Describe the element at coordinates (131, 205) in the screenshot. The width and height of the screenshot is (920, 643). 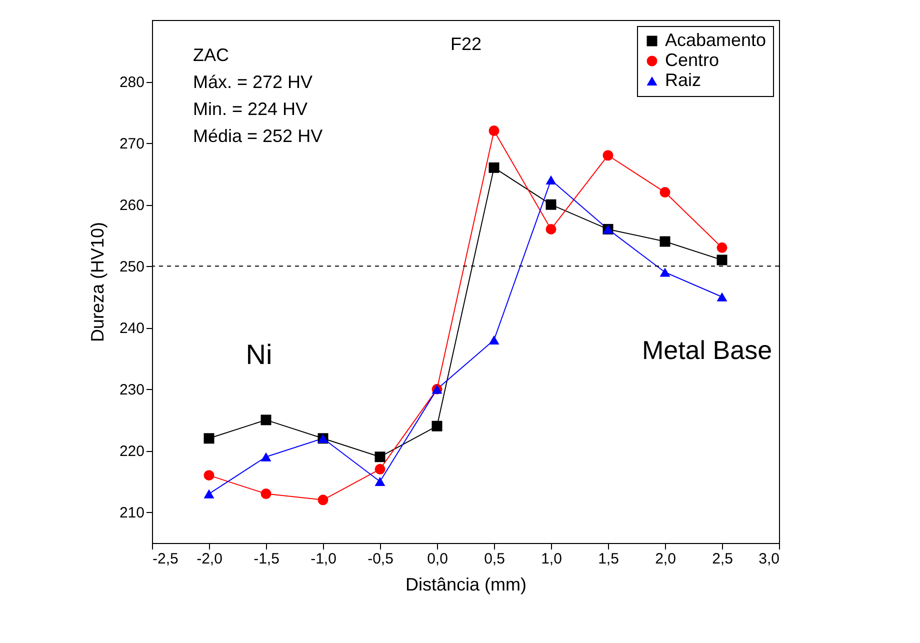
I see `y-tick-label: 260` at that location.